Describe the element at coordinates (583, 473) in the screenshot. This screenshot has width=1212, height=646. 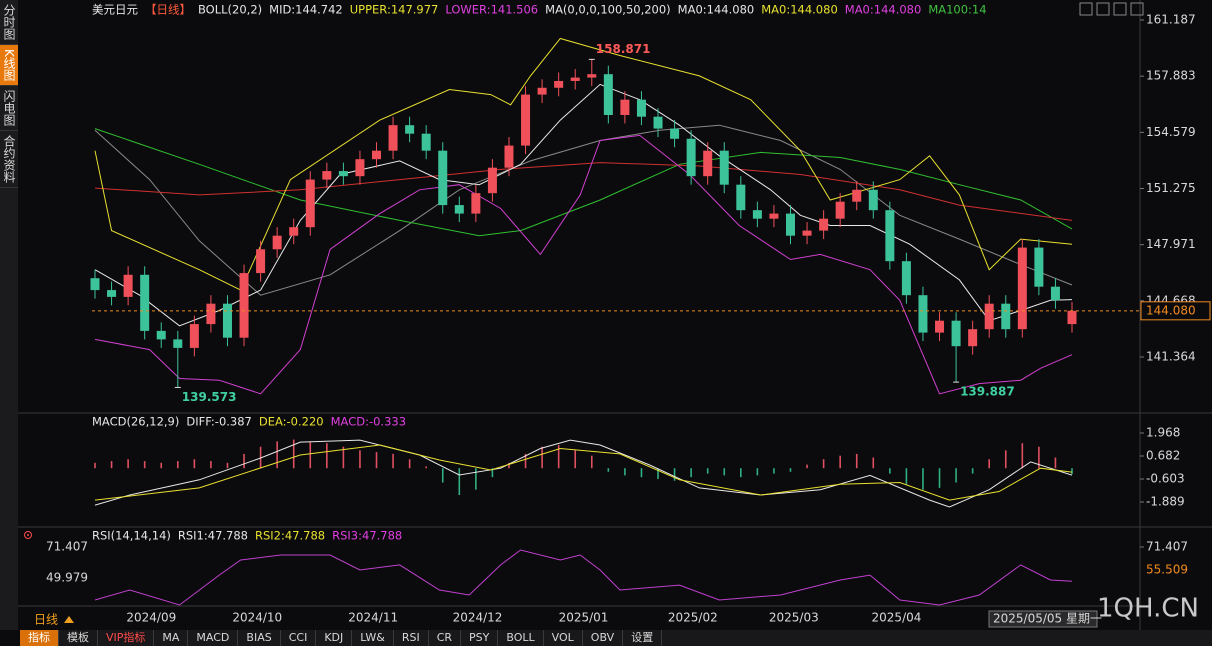
I see `indicator-line` at that location.